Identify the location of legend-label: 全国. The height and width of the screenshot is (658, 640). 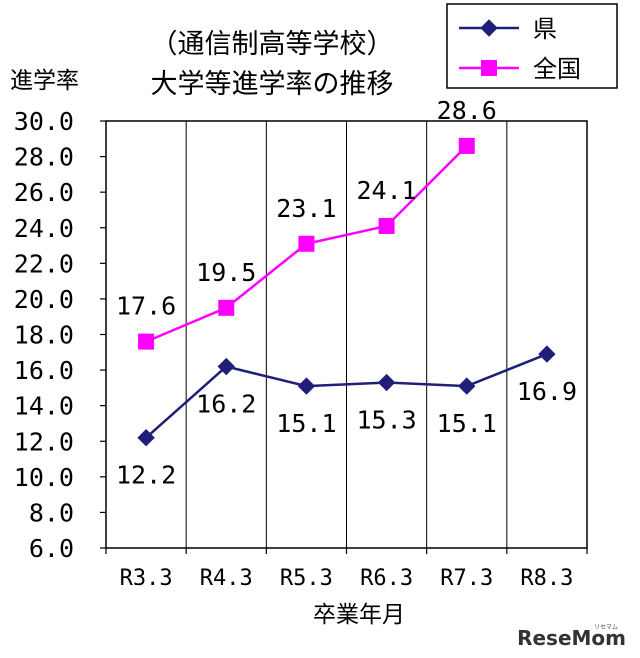
(557, 69).